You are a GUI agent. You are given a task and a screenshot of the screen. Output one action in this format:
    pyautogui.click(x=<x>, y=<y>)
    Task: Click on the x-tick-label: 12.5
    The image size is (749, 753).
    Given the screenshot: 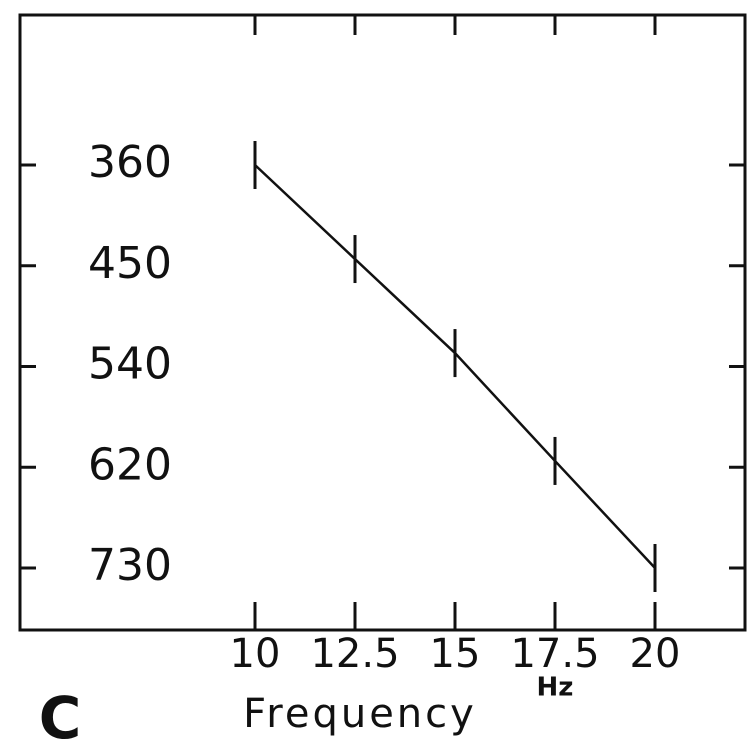 What is the action you would take?
    pyautogui.click(x=354, y=654)
    